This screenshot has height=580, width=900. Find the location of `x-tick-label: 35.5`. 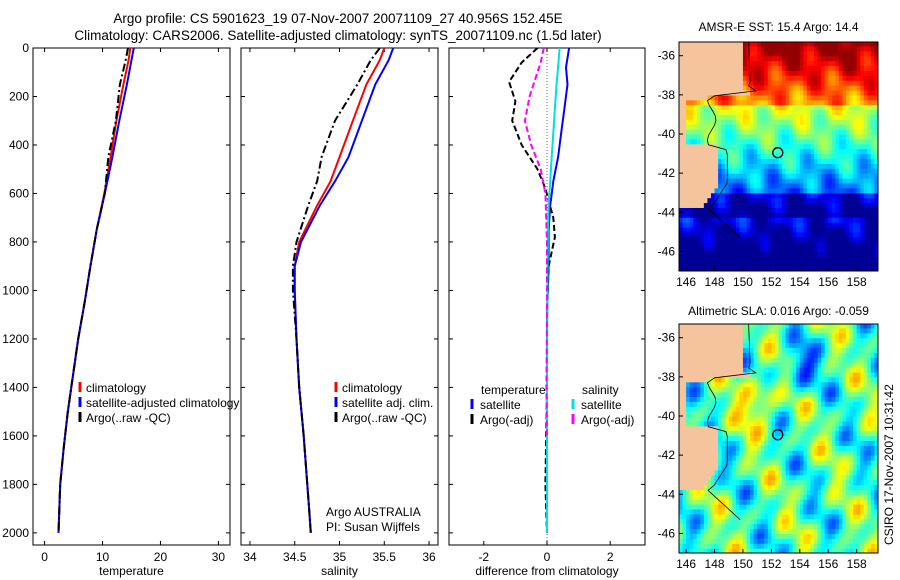

x-tick-label: 35.5 is located at coordinates (385, 557).